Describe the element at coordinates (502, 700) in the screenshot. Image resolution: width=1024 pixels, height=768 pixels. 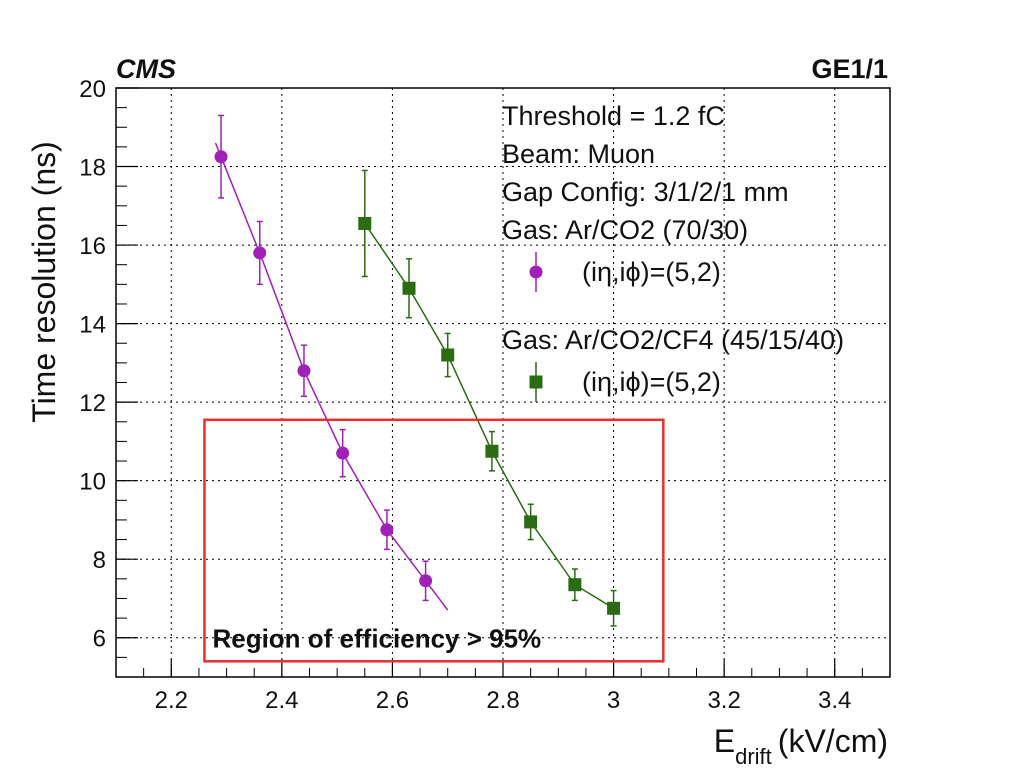
I see `x-tick-label: 2.8` at that location.